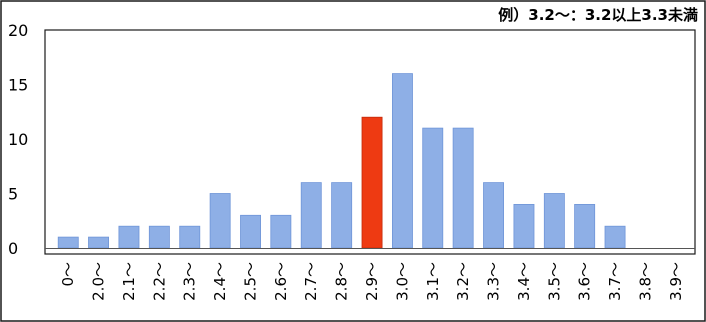 This screenshot has height=322, width=706. Describe the element at coordinates (159, 281) in the screenshot. I see `x-tick-label: 2.2〜` at that location.